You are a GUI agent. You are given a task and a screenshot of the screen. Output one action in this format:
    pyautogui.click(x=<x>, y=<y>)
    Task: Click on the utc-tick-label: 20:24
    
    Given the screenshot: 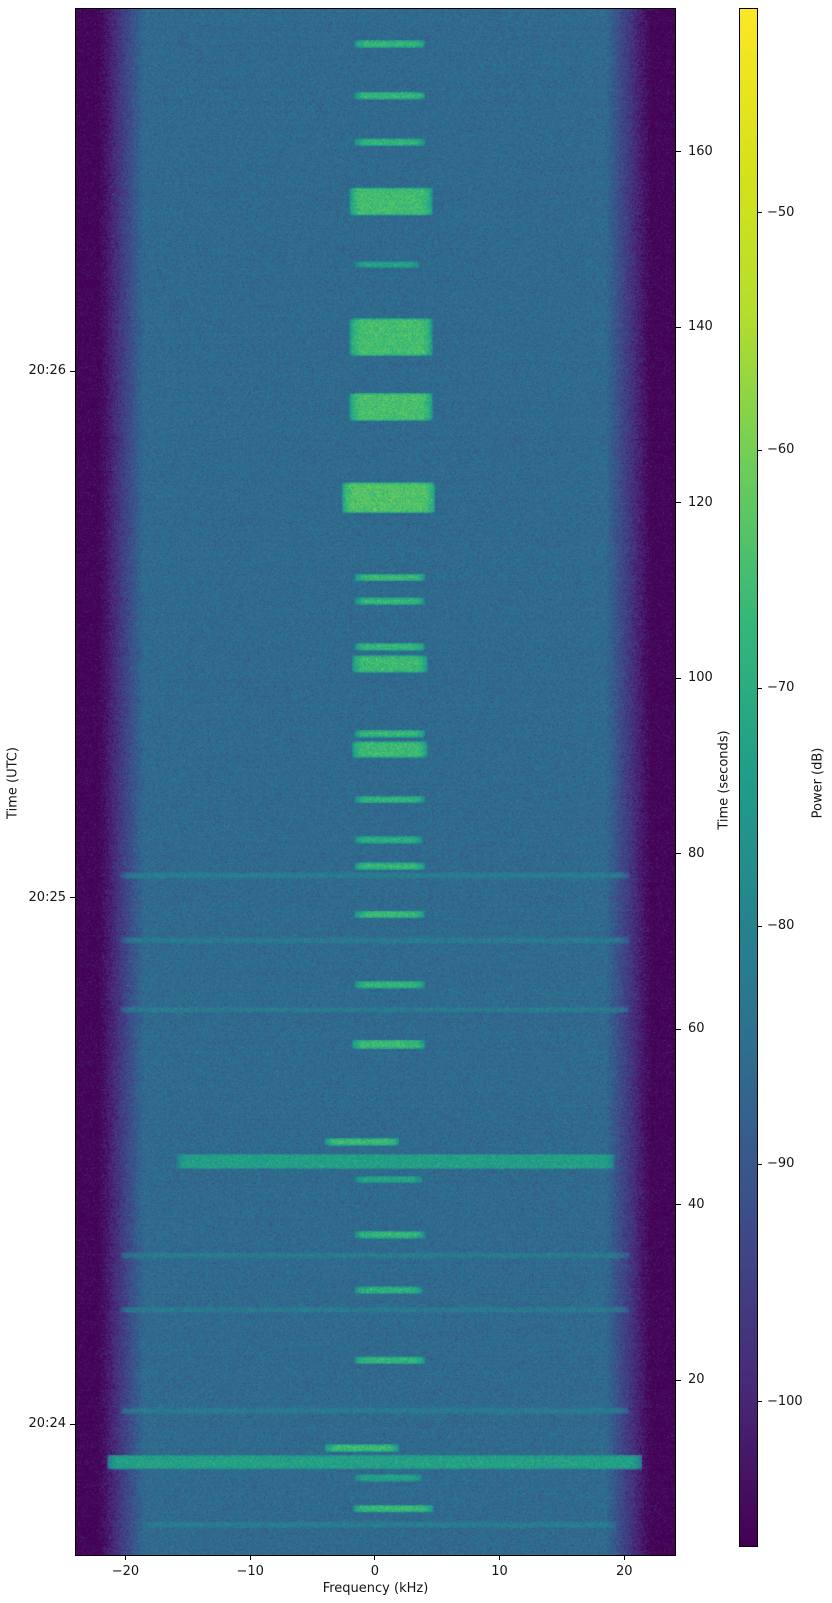 What is the action you would take?
    pyautogui.click(x=47, y=1424)
    